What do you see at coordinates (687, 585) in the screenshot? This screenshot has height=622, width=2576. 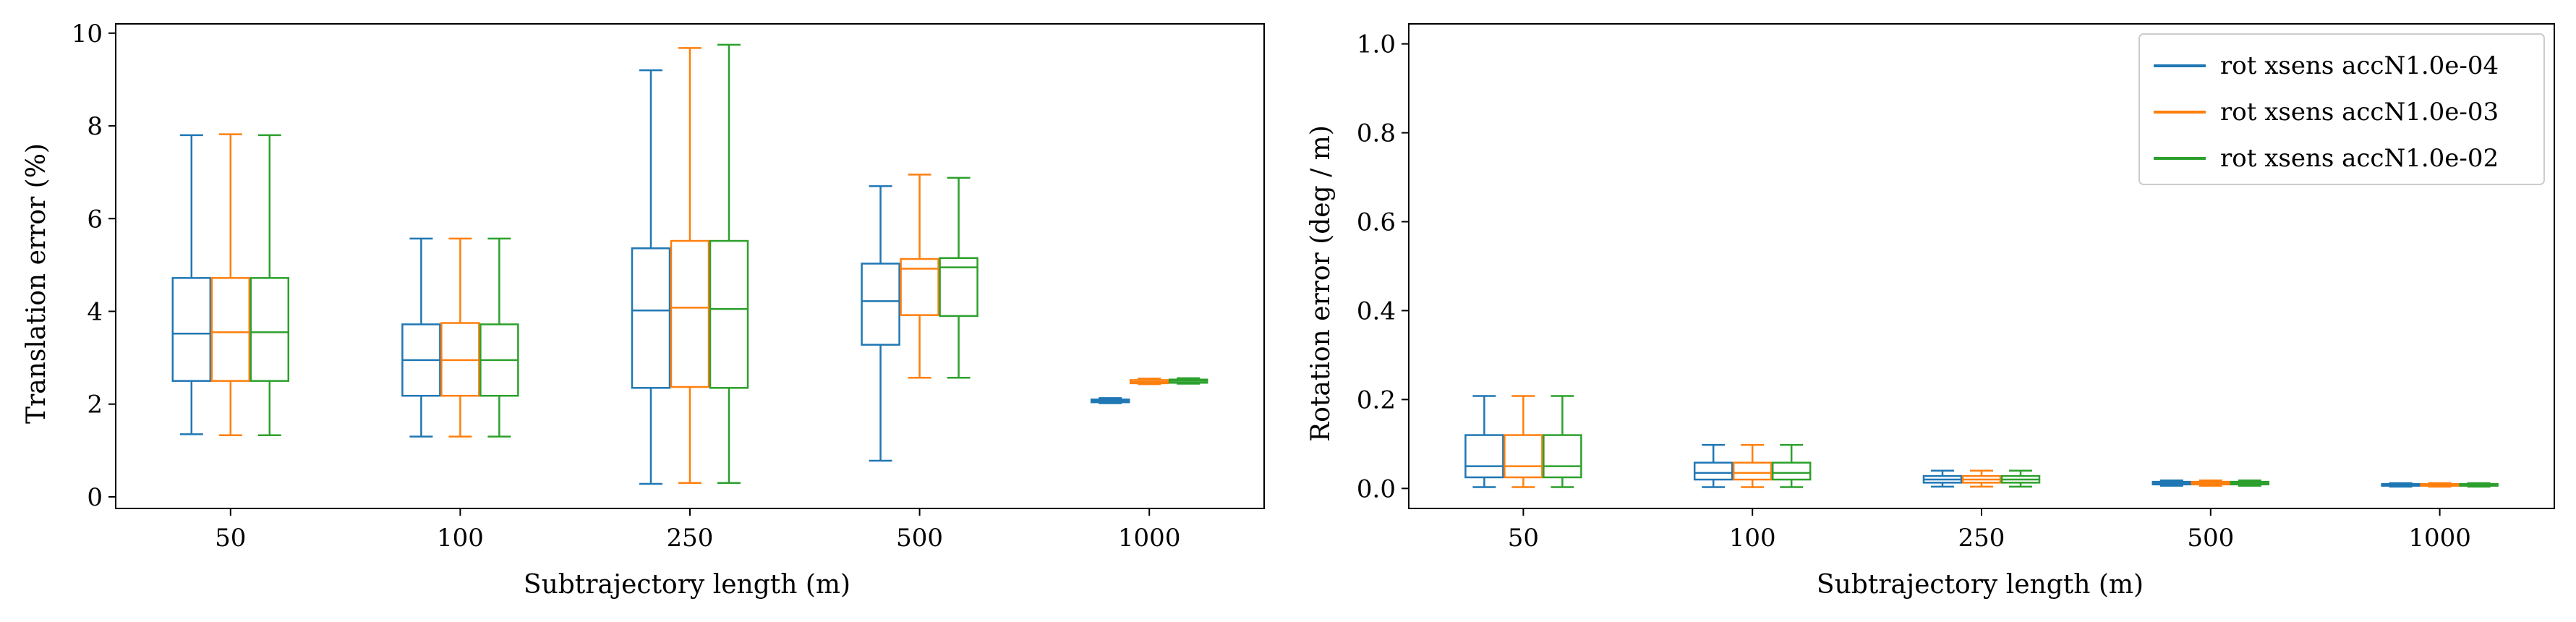 I see `x-axis-label-translation: Subtrajectory length (m)` at bounding box center [687, 585].